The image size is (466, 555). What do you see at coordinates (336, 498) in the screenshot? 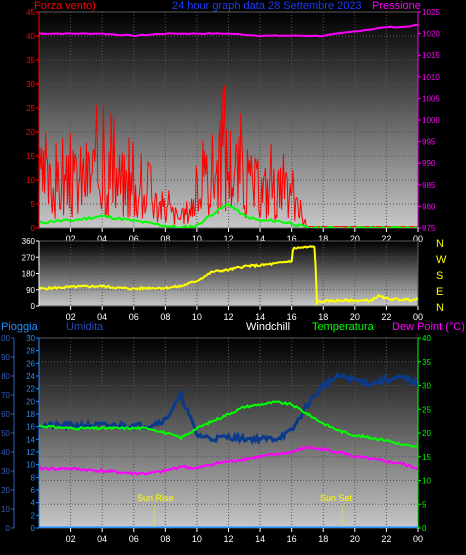
I see `sun-set-label: Sun Set` at bounding box center [336, 498].